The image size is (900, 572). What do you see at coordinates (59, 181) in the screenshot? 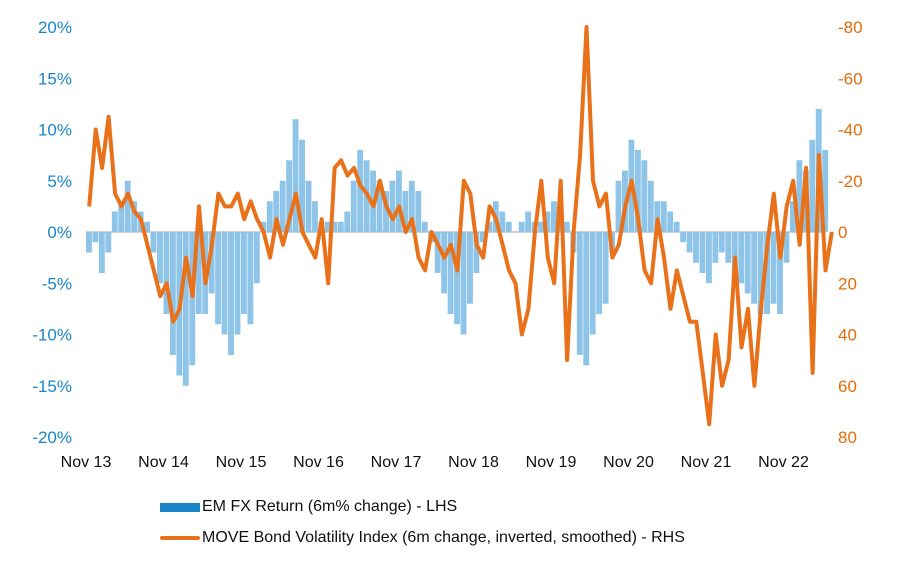
I see `left-tick-label: 5%` at bounding box center [59, 181].